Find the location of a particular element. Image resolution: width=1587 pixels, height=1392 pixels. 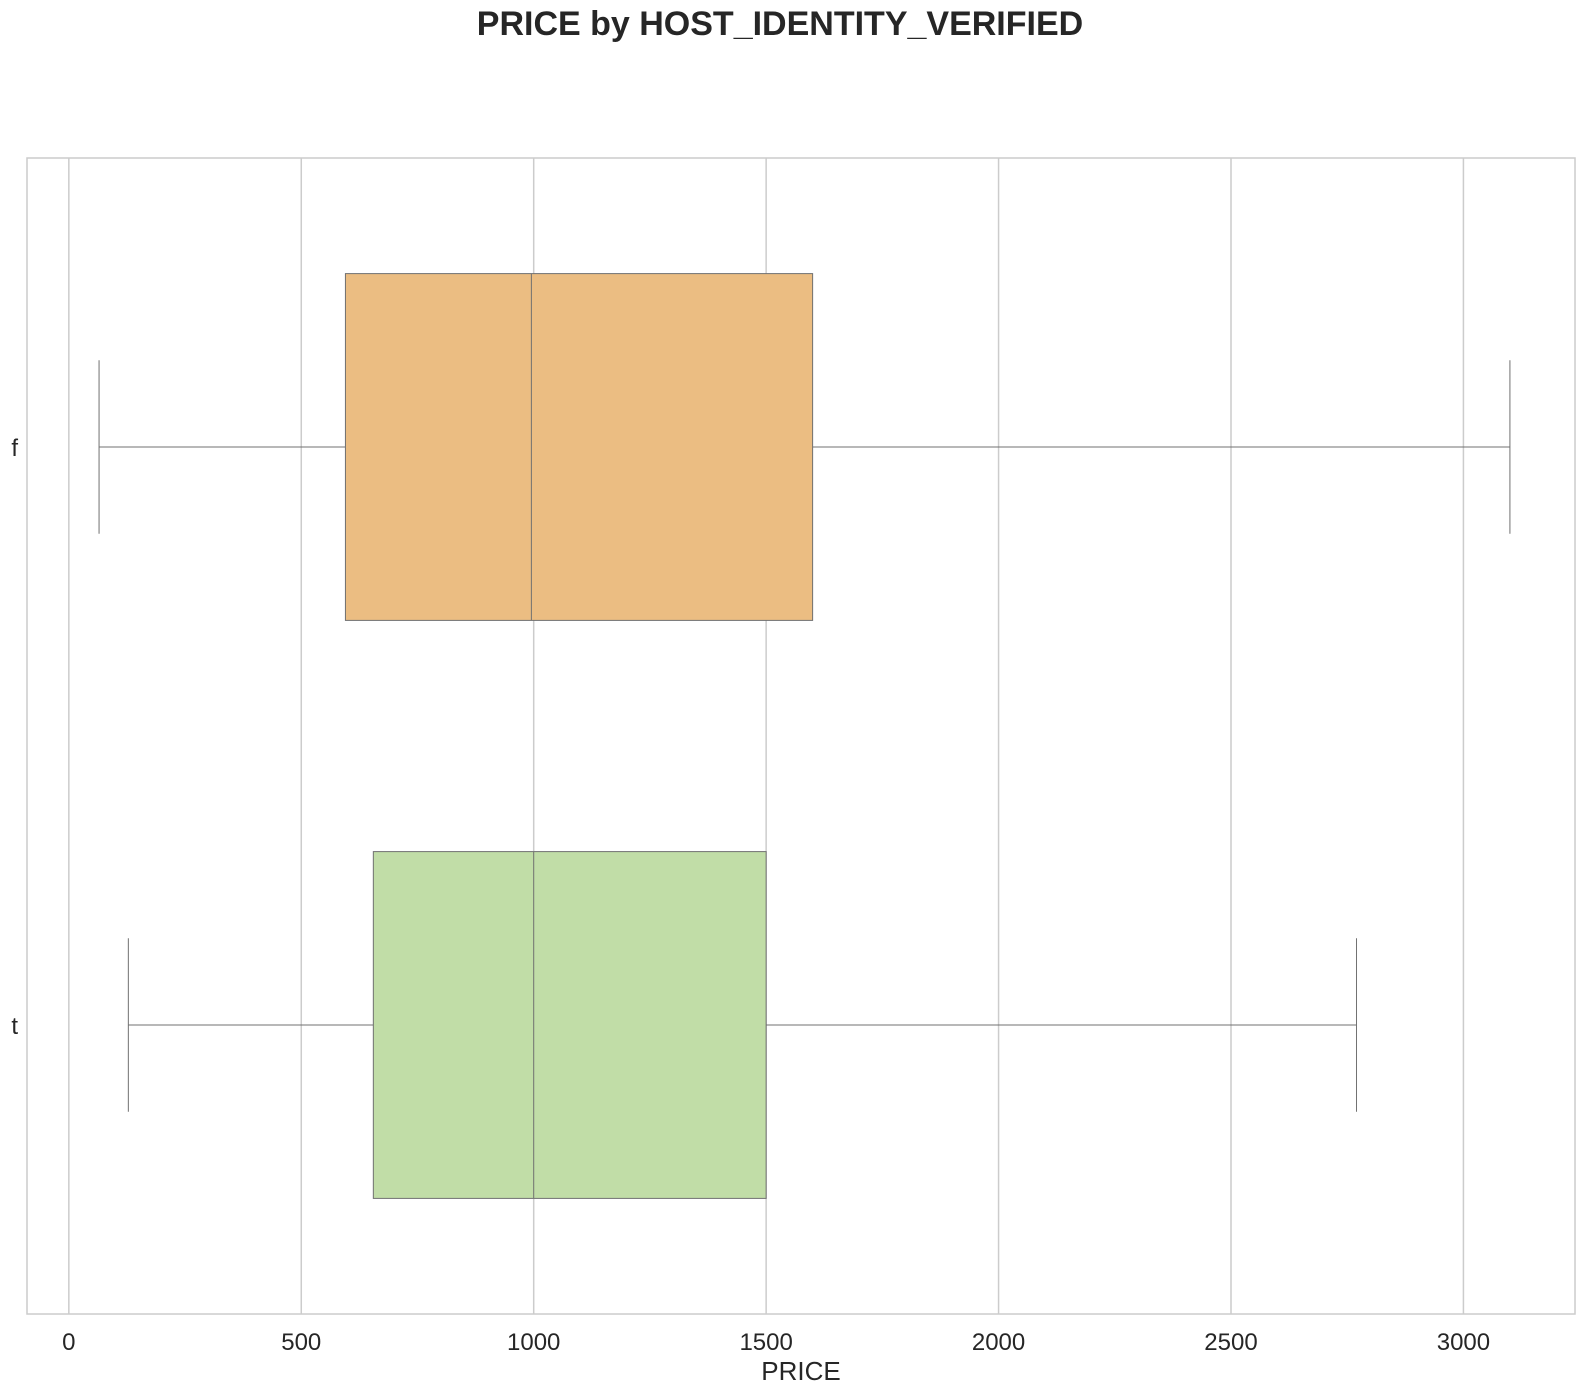

x-tick-label: 1500 is located at coordinates (765, 1342).